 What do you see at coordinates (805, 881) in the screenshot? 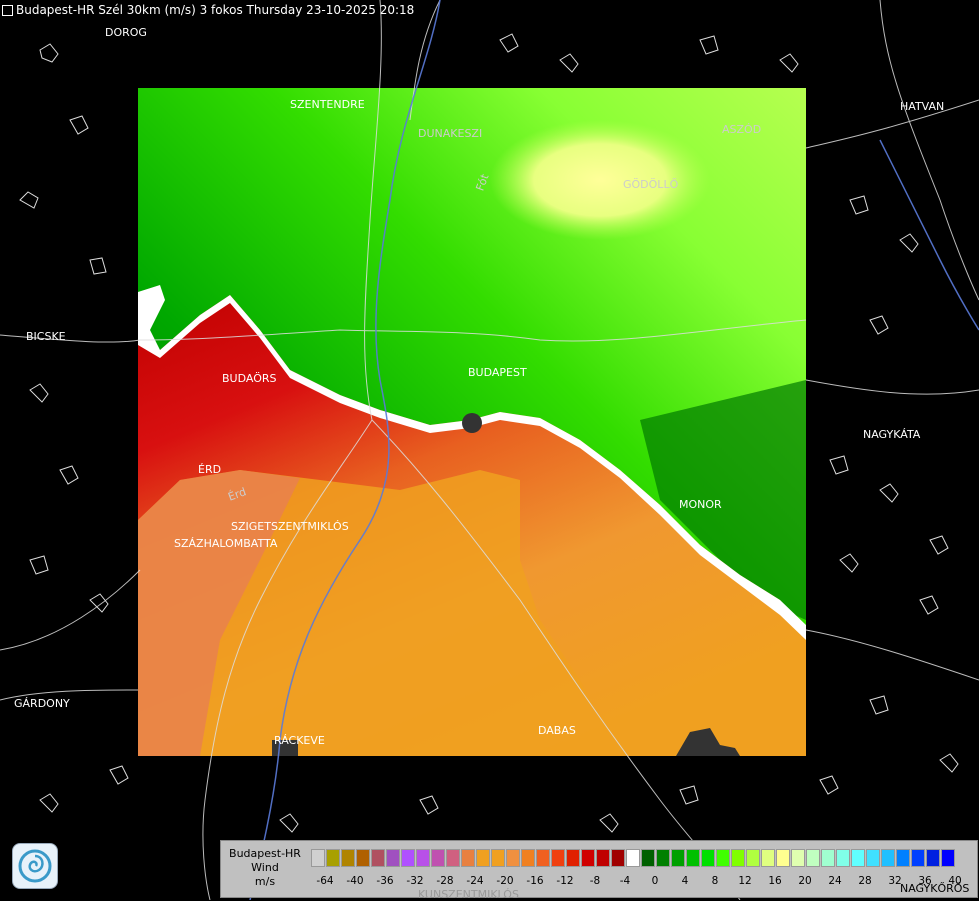
I see `legend-tick-label: 20` at bounding box center [805, 881].